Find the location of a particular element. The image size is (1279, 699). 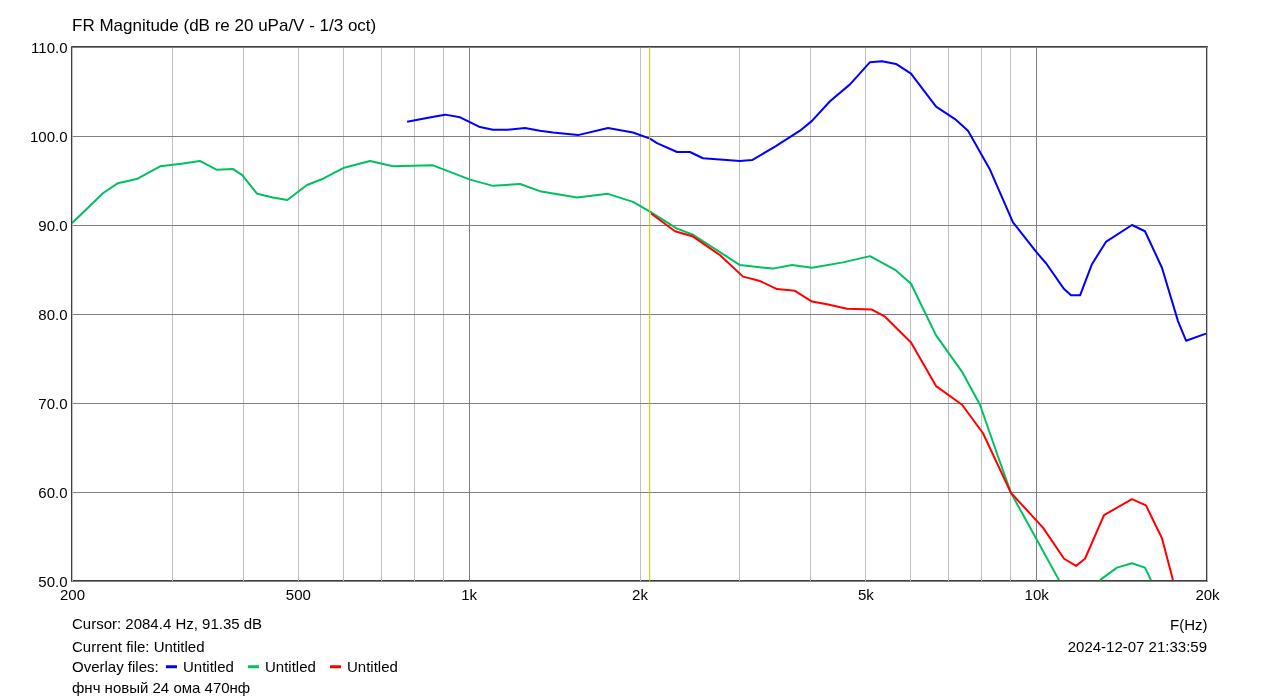

text: Cursor: 2084.4 Hz, 91.35 dB is located at coordinates (167, 623).